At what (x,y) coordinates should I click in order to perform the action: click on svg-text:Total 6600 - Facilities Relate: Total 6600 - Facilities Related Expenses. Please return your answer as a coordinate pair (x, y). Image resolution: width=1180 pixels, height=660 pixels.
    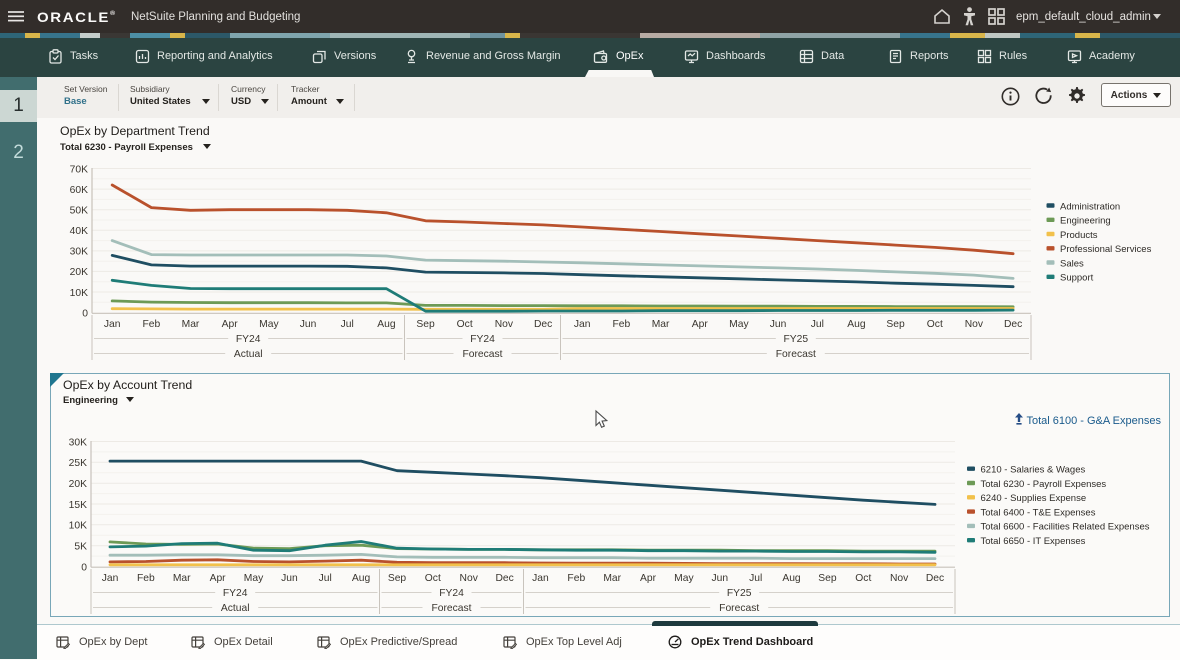
    Looking at the image, I should click on (1065, 527).